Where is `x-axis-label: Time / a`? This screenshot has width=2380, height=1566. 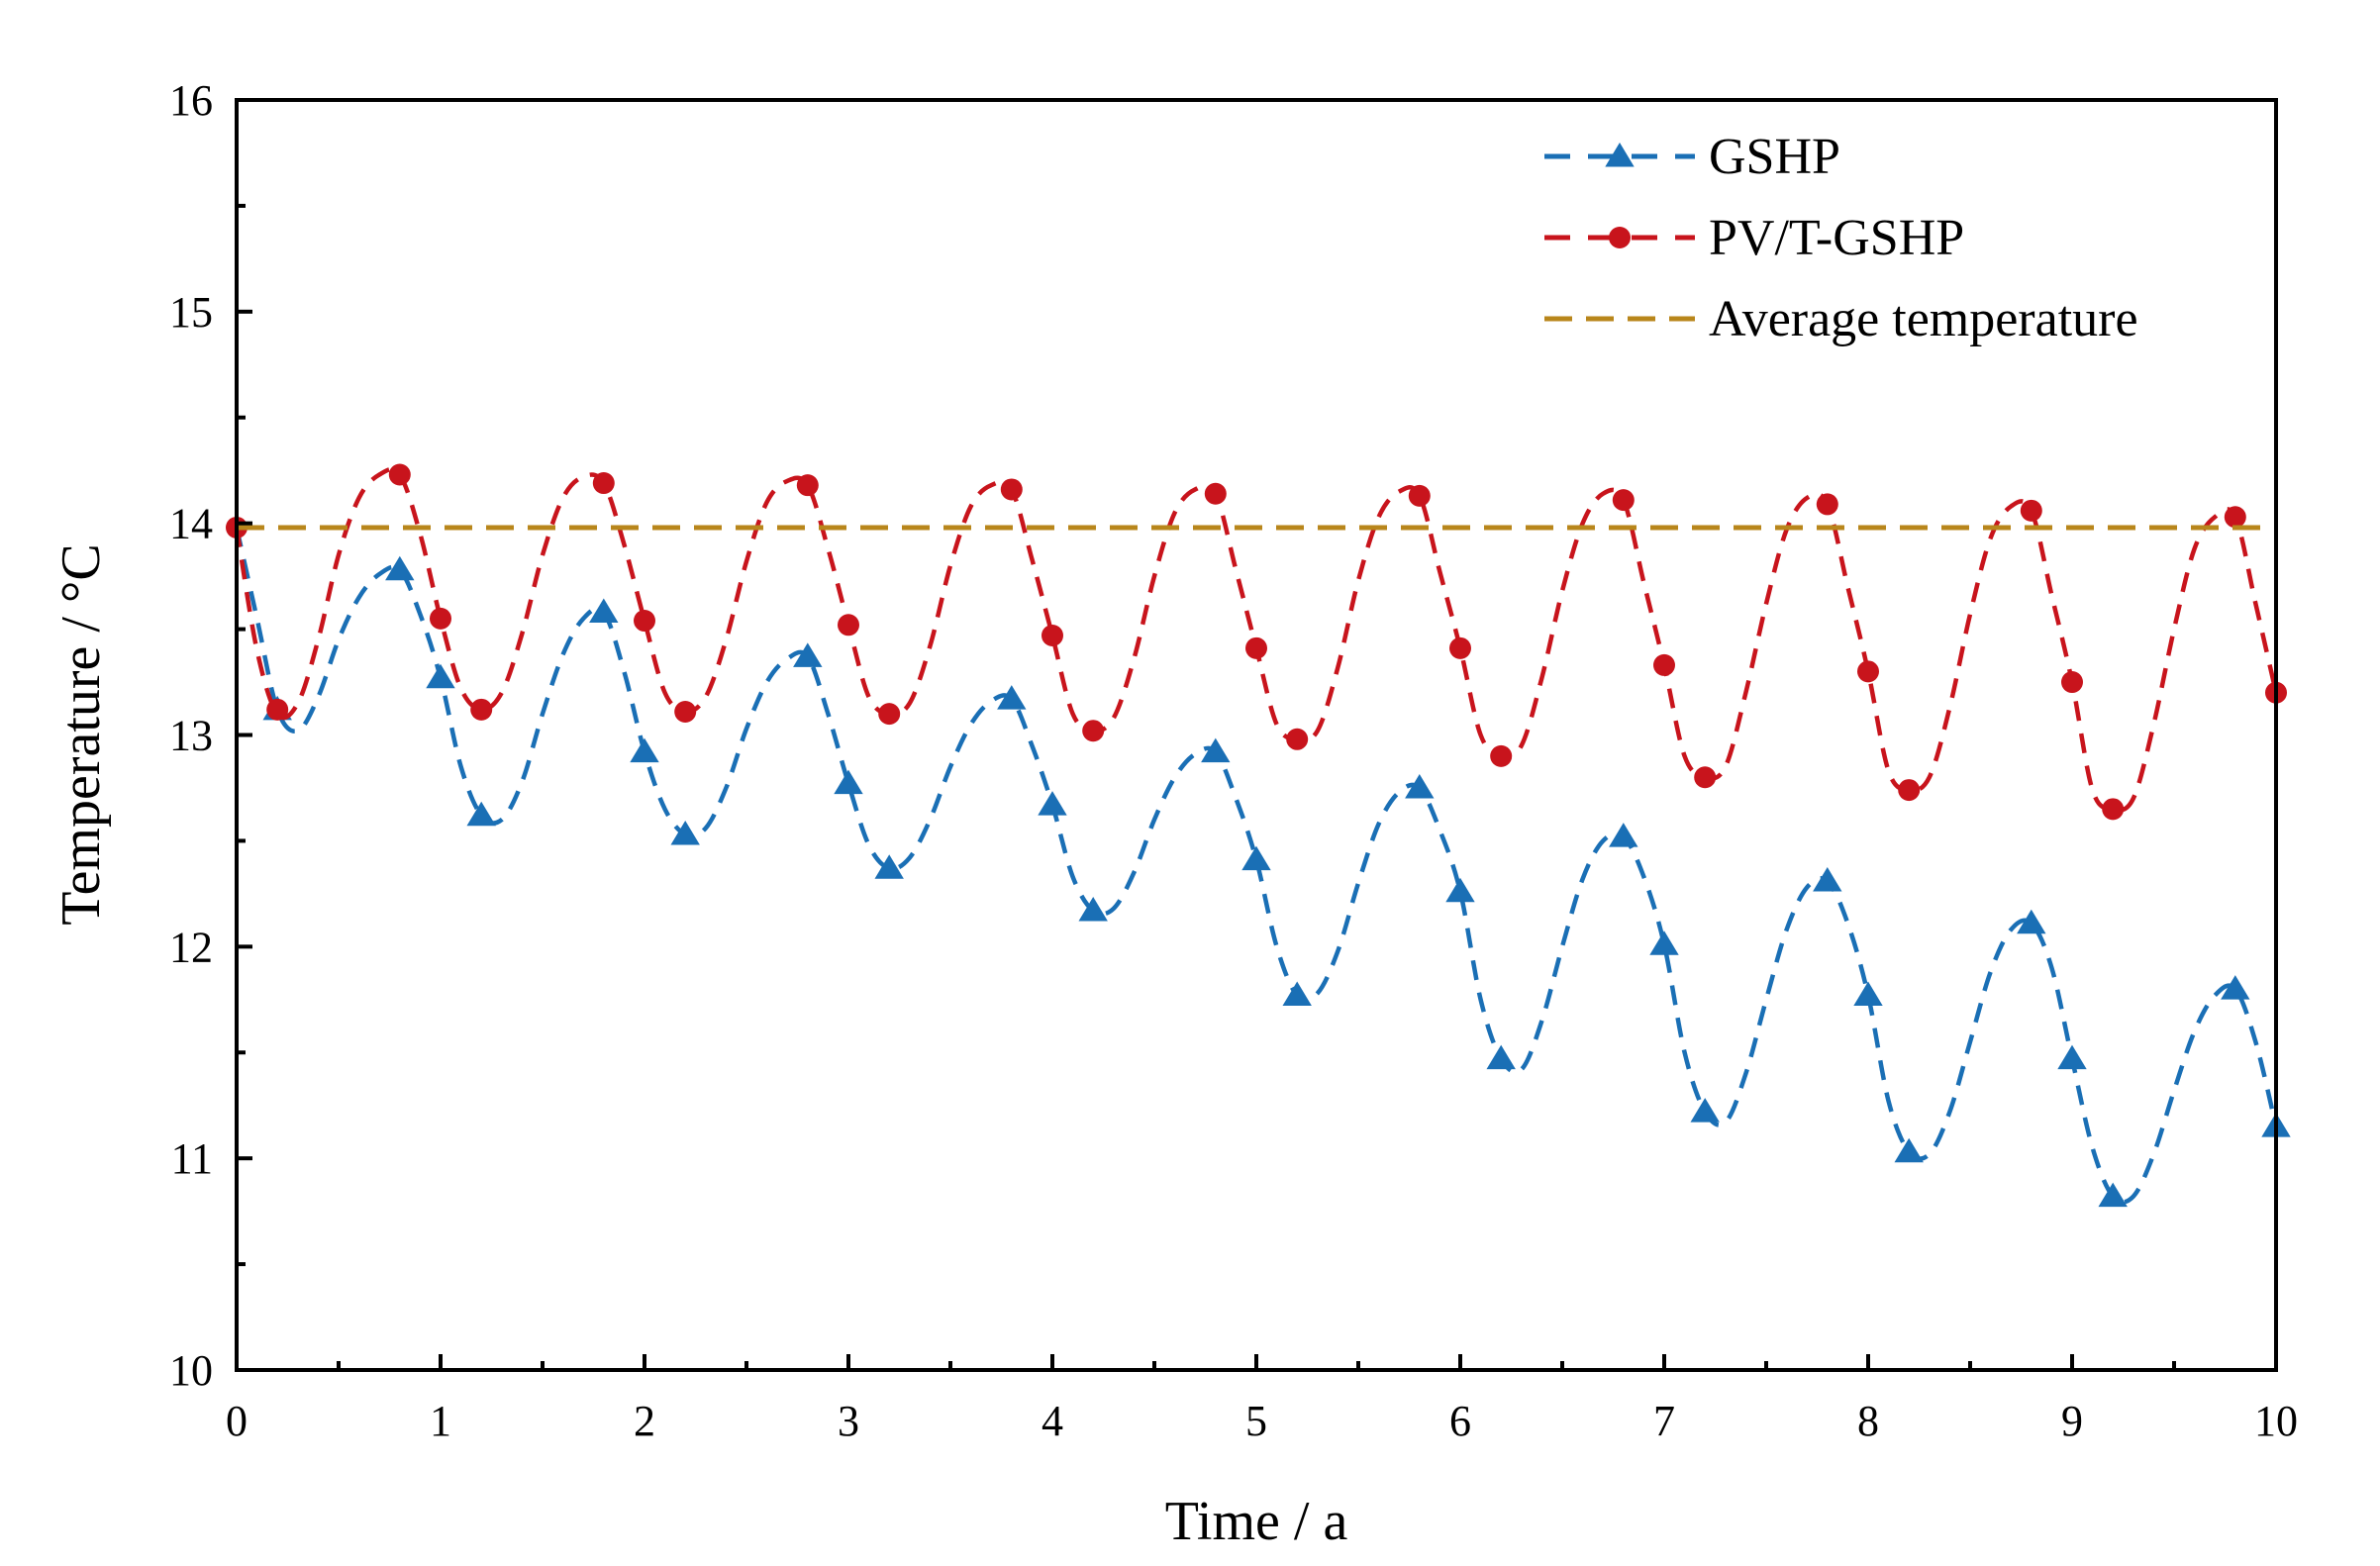 x-axis-label: Time / a is located at coordinates (1256, 1521).